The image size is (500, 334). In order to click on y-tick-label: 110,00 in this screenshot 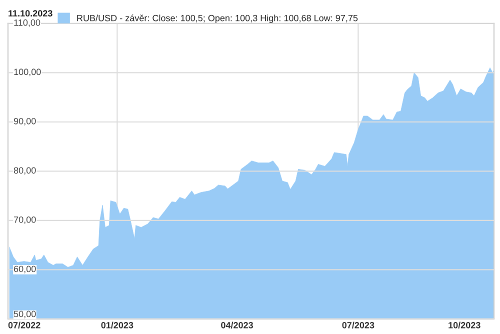, I will do `click(27, 23)`.